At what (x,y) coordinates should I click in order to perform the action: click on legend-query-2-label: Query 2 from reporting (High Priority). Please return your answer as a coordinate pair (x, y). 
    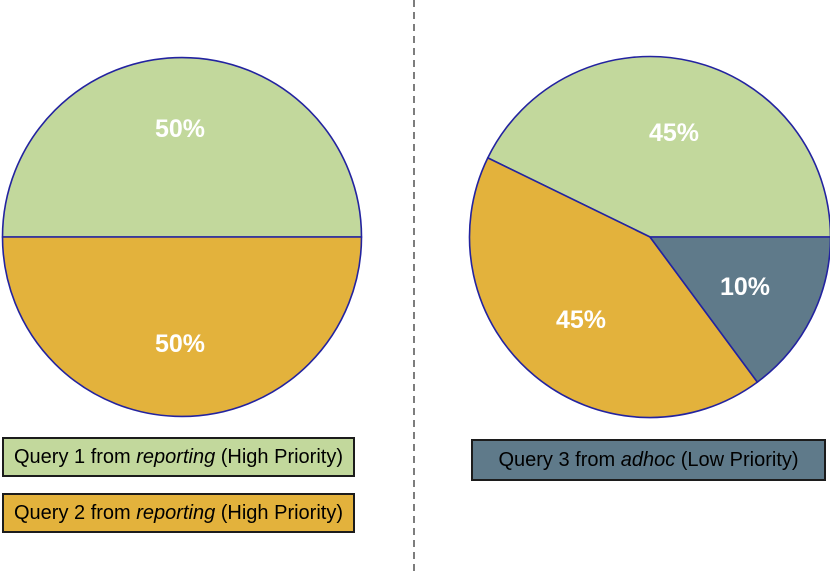
    Looking at the image, I should click on (178, 513).